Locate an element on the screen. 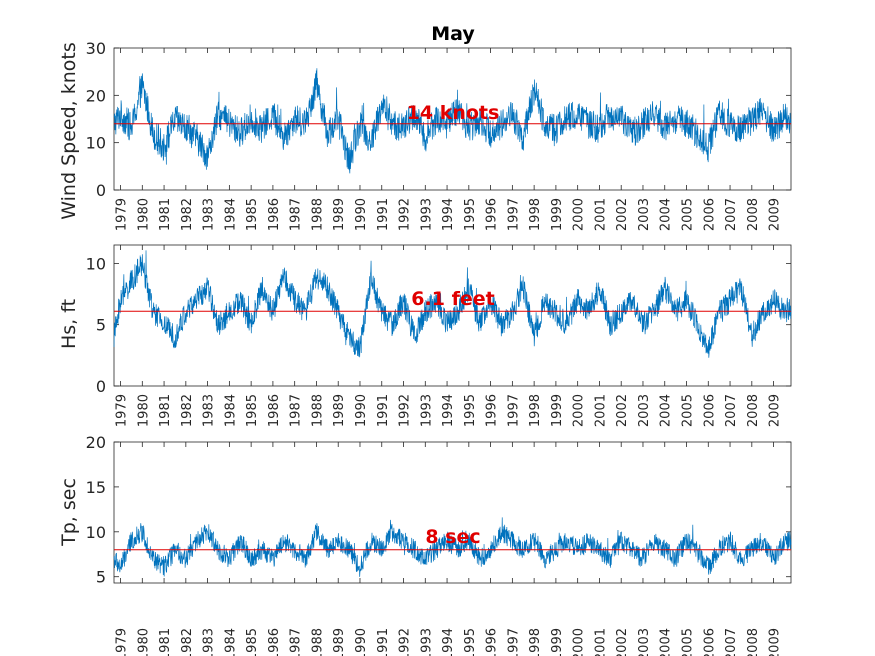  tp-ylabel: Tp, sec is located at coordinates (69, 512).